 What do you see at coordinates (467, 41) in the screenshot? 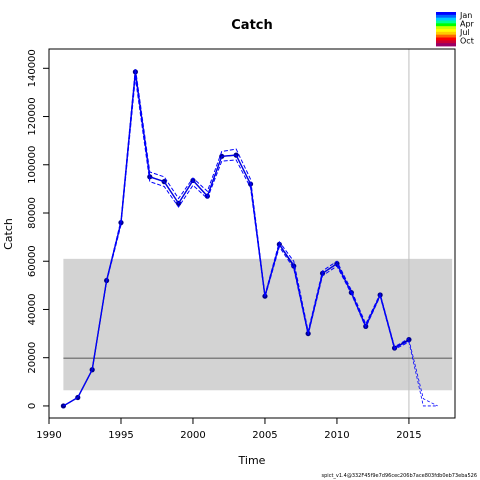
I see `legend-label-oct: Oct` at bounding box center [467, 41].